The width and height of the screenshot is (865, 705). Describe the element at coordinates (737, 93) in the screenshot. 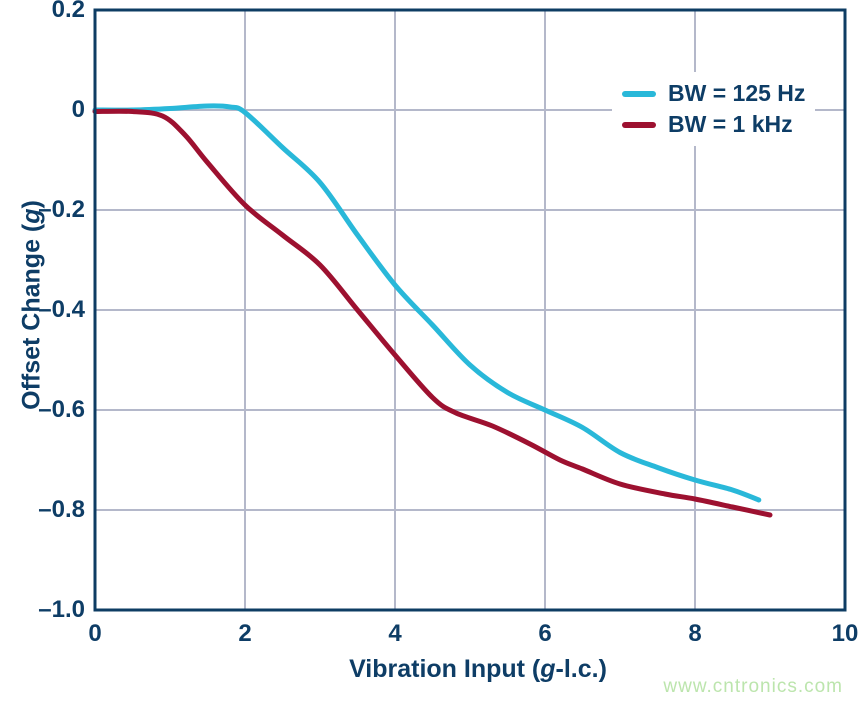

I see `legend-label: BW = 125 Hz` at that location.